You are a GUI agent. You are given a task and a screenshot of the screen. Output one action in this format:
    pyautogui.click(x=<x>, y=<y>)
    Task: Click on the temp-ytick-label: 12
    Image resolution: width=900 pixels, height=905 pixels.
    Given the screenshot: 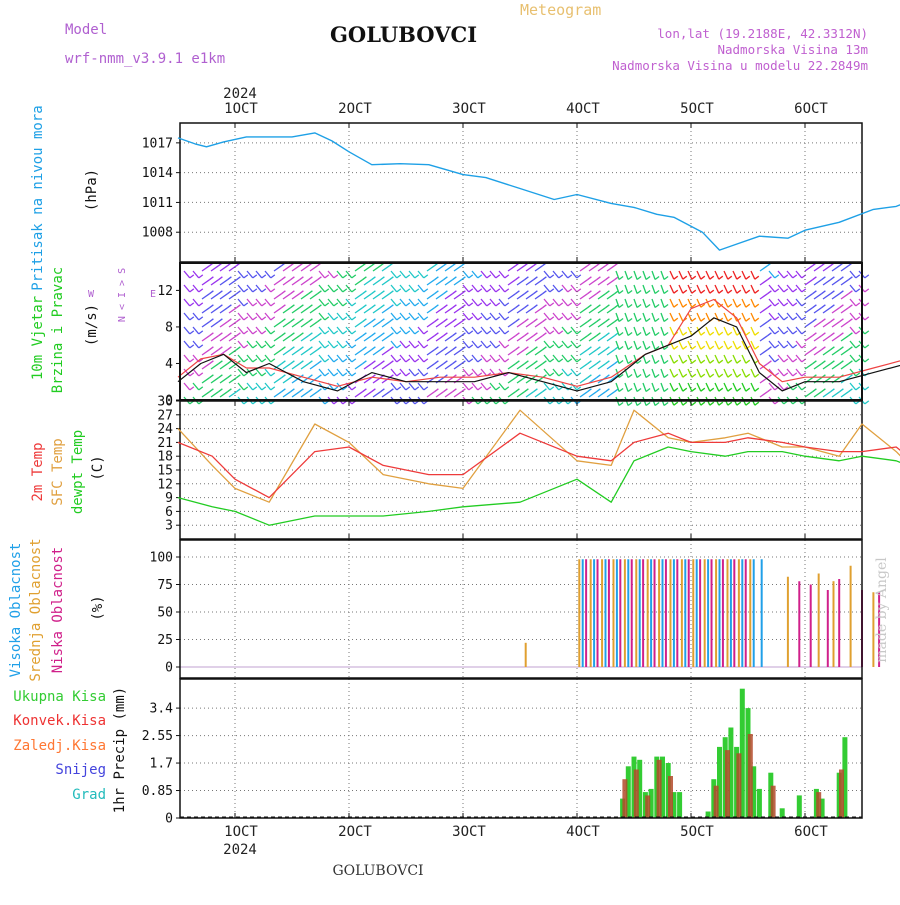 What is the action you would take?
    pyautogui.click(x=165, y=484)
    